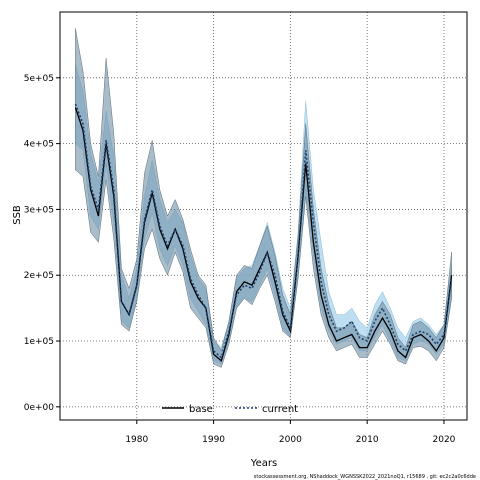 Image resolution: width=480 pixels, height=480 pixels. What do you see at coordinates (42, 243) in the screenshot?
I see `y-axis: 0e+00 1e+05 2e+05 3e+05 4e+05 5e+05` at bounding box center [42, 243].